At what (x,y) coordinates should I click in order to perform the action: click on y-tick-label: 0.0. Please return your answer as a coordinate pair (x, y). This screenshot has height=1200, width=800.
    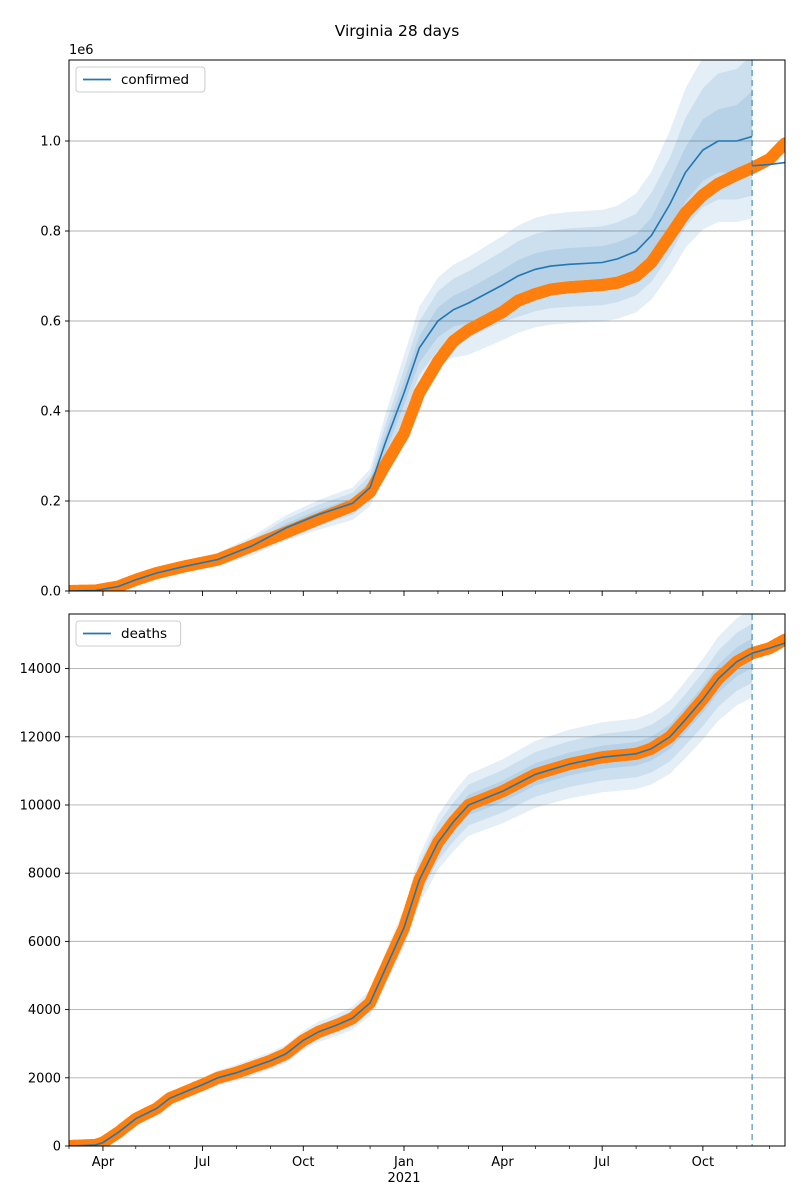
    Looking at the image, I should click on (50, 592).